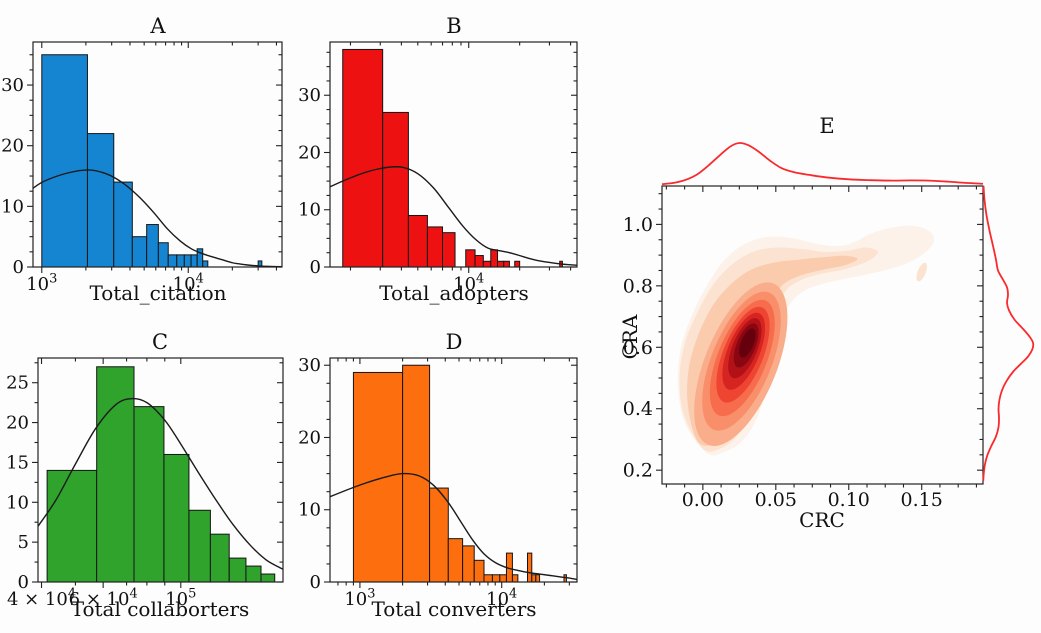 Image resolution: width=1041 pixels, height=633 pixels. Describe the element at coordinates (157, 218) in the screenshot. I see `panel-a-kde-line` at that location.